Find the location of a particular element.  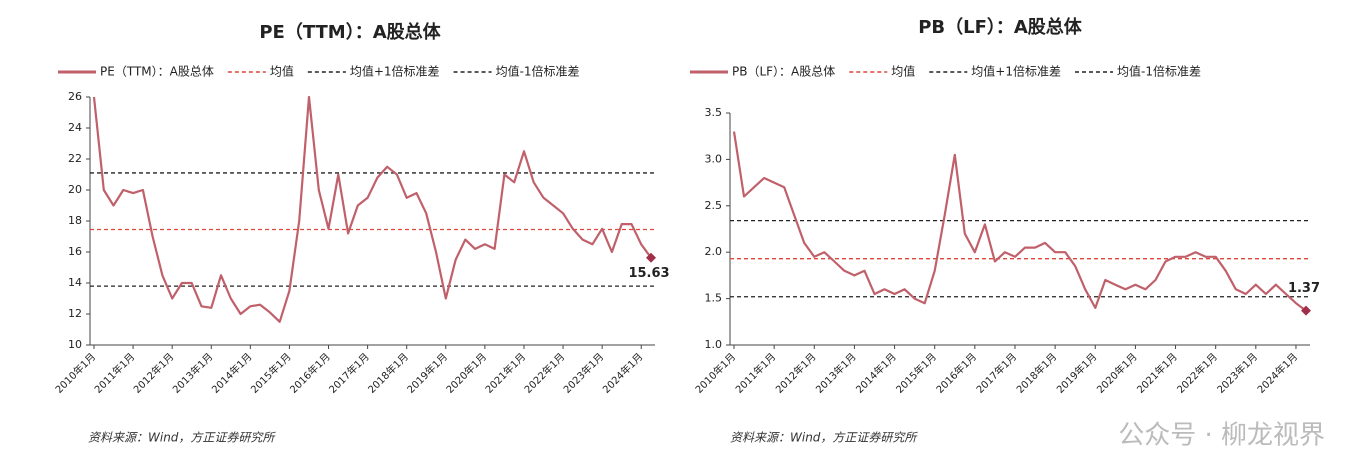

chart-title: PE（TTM）：A股总体 is located at coordinates (350, 32).